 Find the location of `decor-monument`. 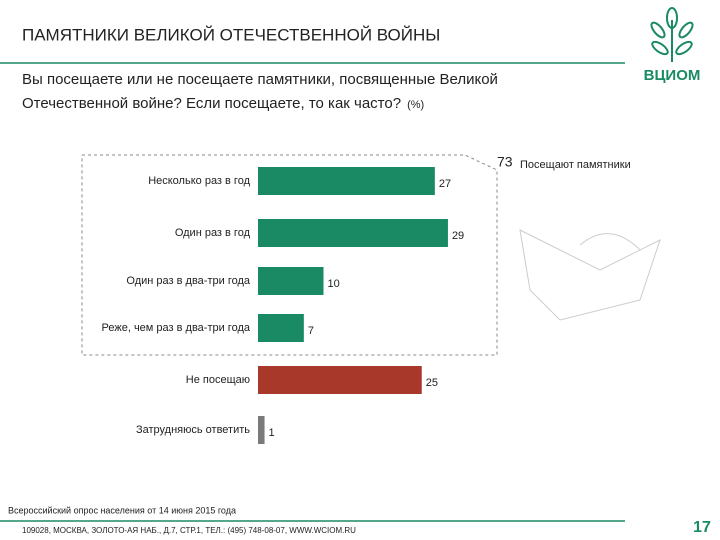

decor-monument is located at coordinates (590, 275).